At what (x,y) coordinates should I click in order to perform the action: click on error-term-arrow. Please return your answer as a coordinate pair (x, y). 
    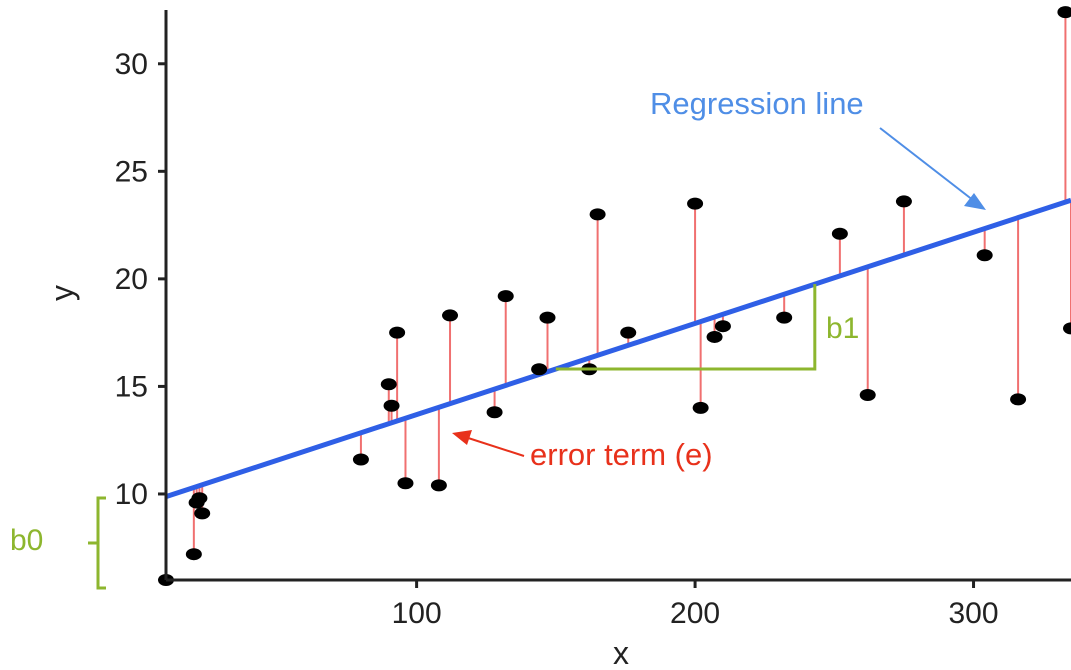
    Looking at the image, I should click on (493, 446).